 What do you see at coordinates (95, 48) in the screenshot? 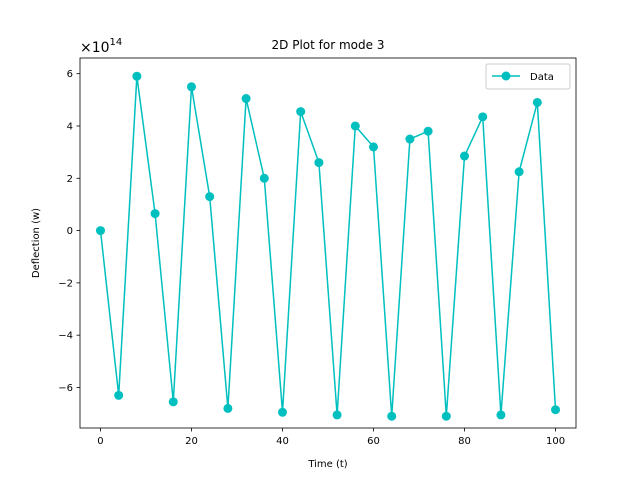
I see `y-offset-base: ×10` at bounding box center [95, 48].